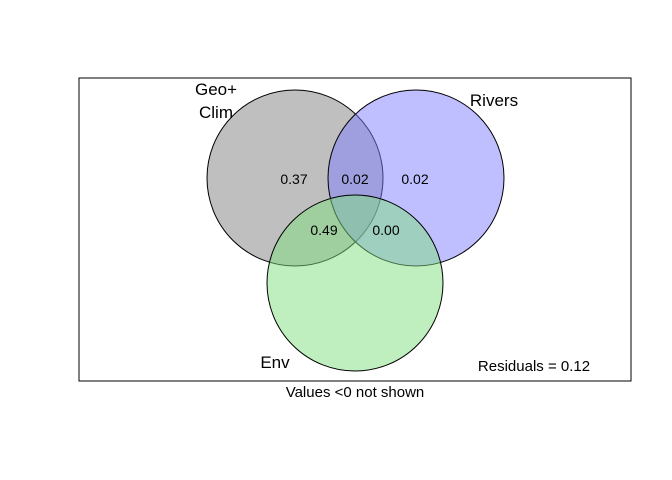  I want to click on set-label-geo-clim-line2: Clim, so click(216, 112).